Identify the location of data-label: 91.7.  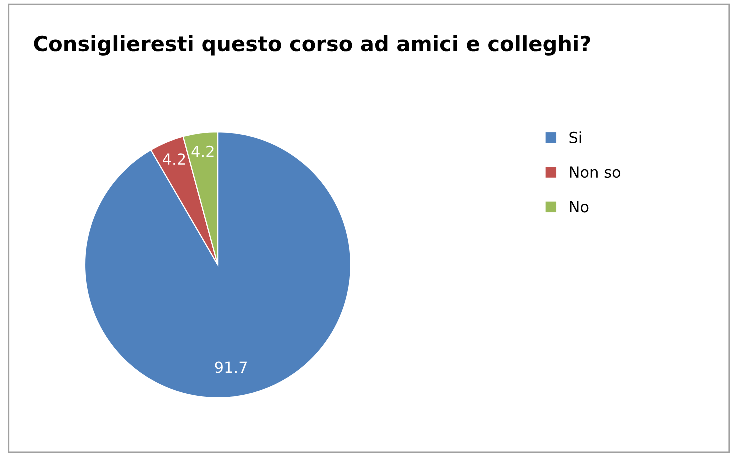
(231, 368).